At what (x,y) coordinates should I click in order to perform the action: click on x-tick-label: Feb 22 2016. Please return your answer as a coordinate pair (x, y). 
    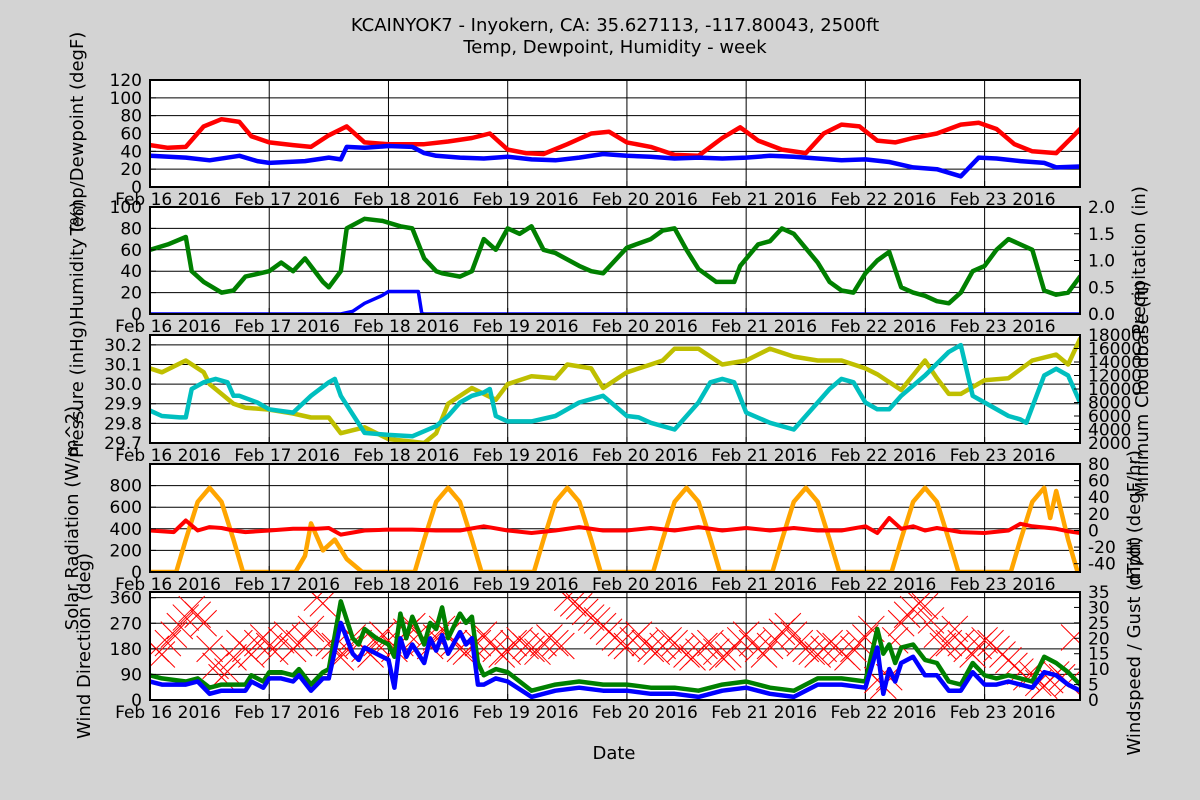
    Looking at the image, I should click on (883, 200).